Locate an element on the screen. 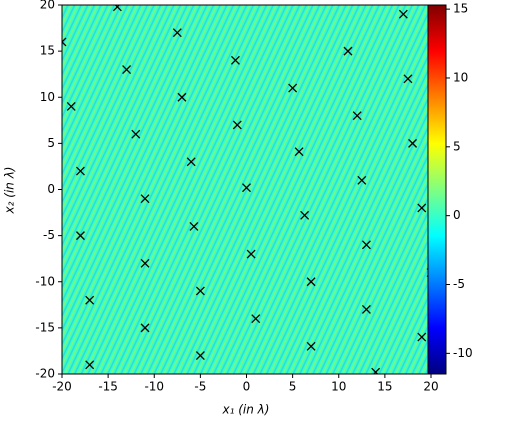  colorbar-tick-label: 15 is located at coordinates (460, 9).